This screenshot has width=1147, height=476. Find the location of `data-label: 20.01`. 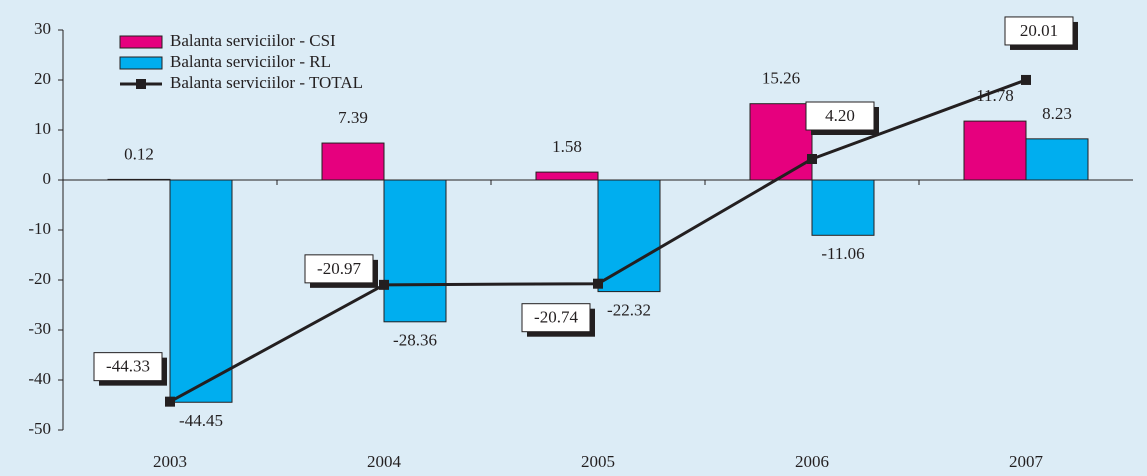

data-label: 20.01 is located at coordinates (1039, 30).